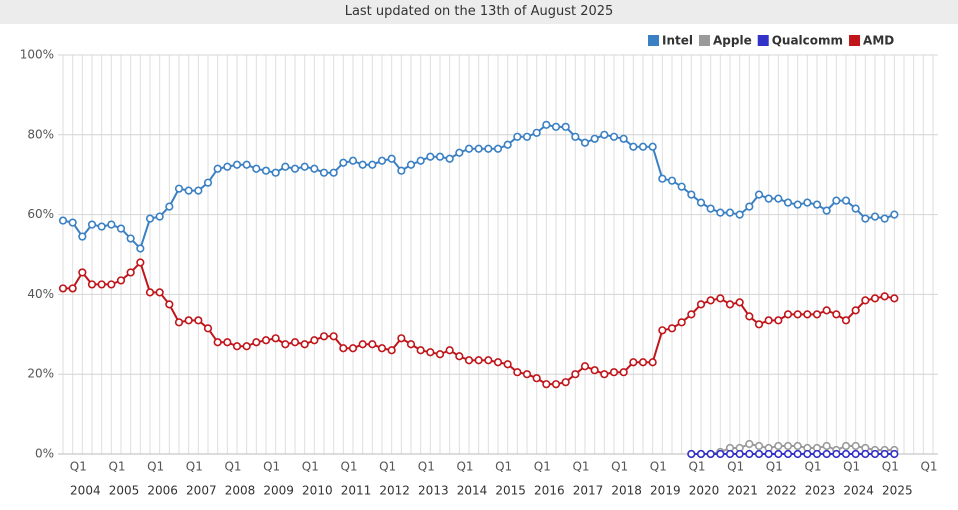 This screenshot has width=958, height=510. I want to click on x-year-label: 2007, so click(201, 491).